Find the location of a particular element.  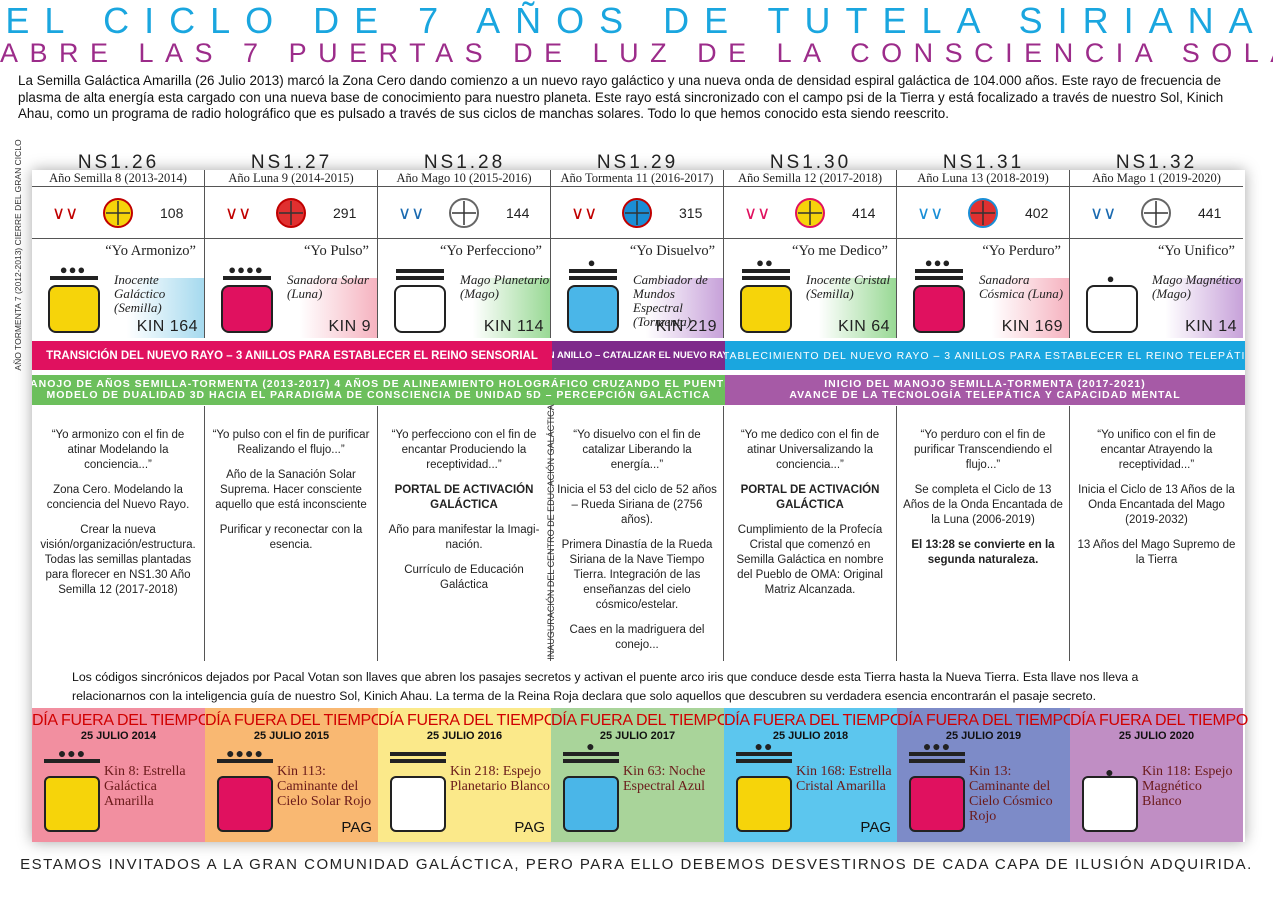

affirmation: “Yo Armonizo” is located at coordinates (150, 251).